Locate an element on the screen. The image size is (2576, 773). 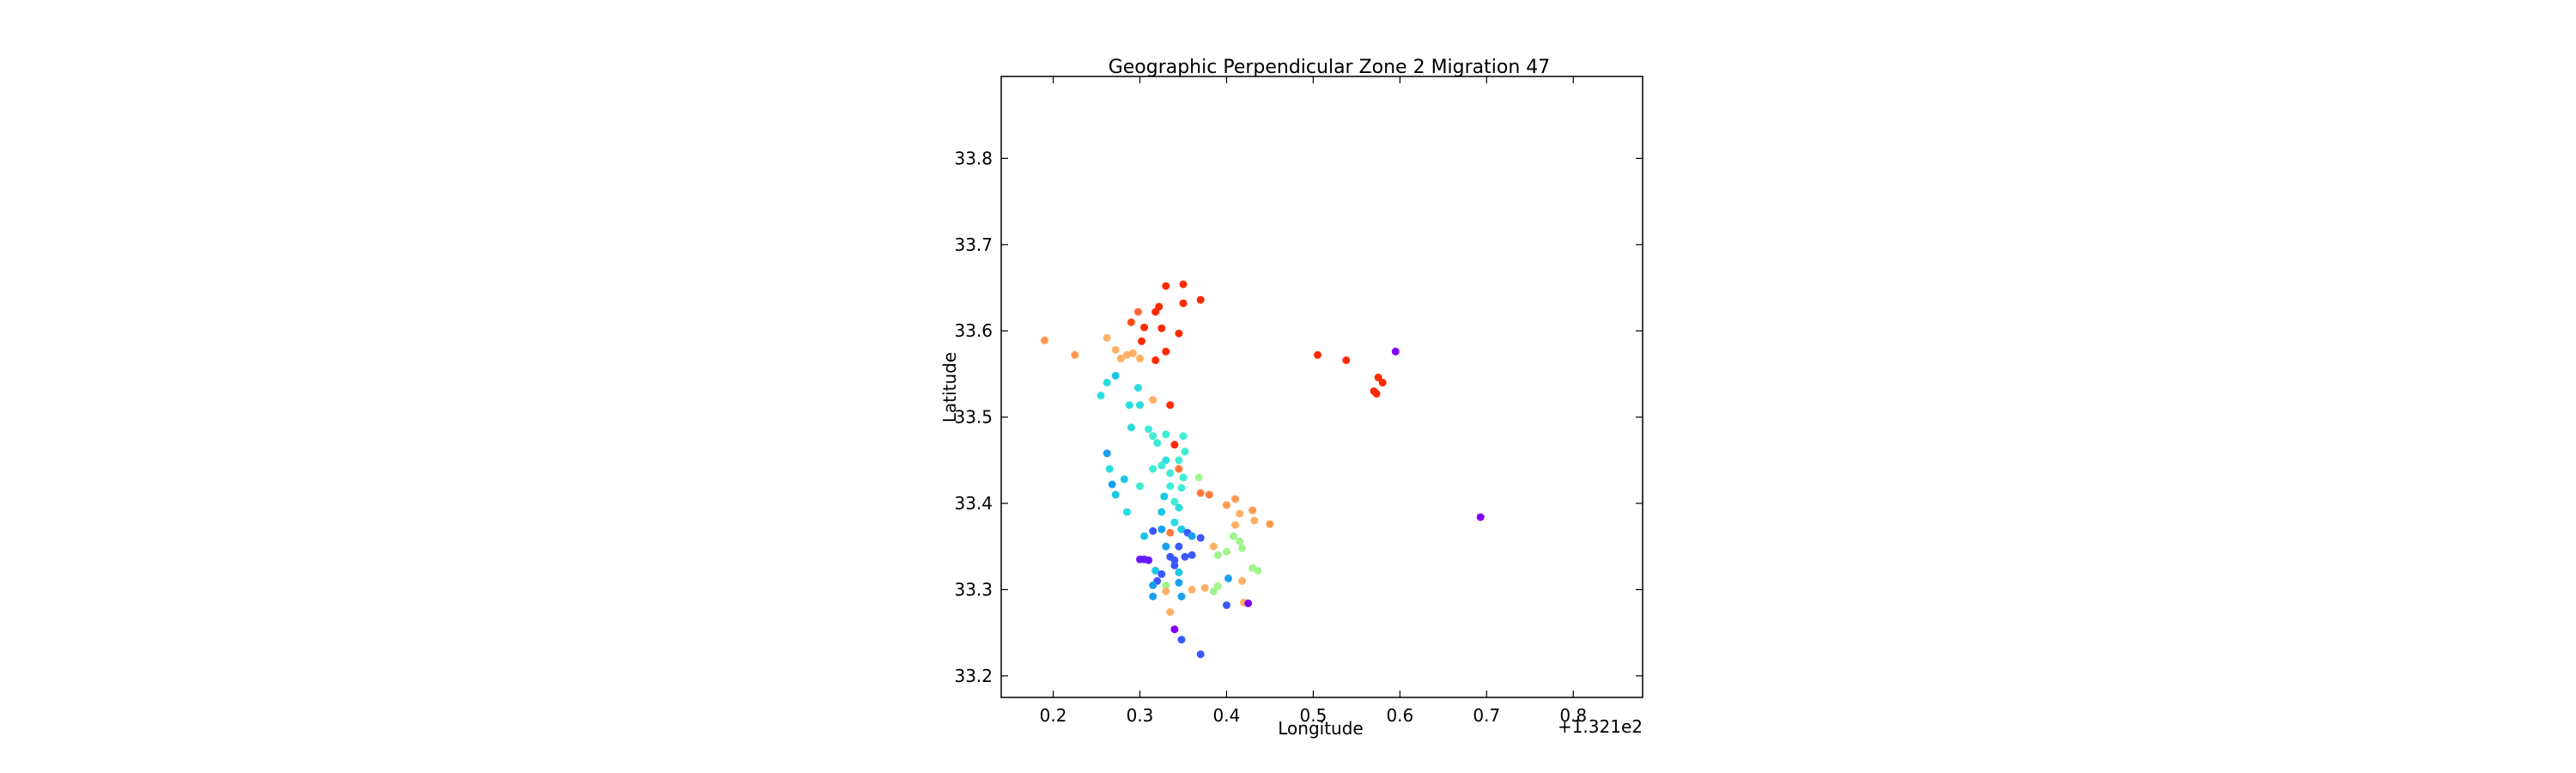
x-tick-label: 0.4 is located at coordinates (1227, 715).